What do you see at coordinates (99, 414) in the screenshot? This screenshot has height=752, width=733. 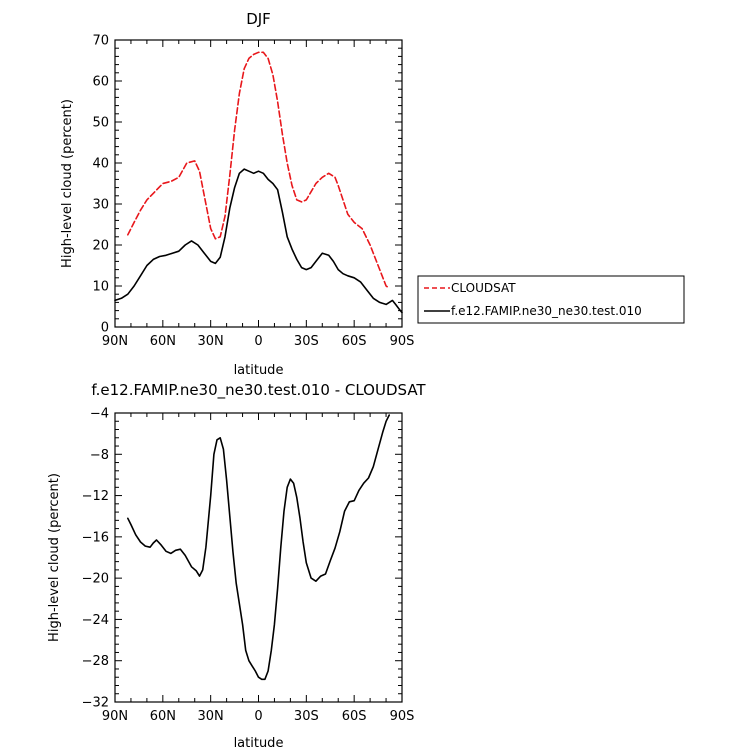 I see `y-tick-label: −4` at bounding box center [99, 414].